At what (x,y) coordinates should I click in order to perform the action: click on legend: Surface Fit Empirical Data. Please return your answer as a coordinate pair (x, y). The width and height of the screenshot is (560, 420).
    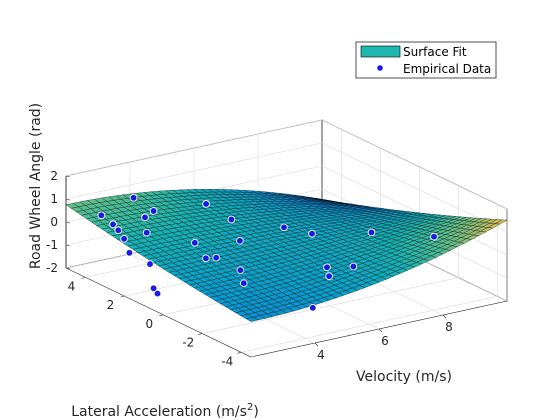
    Looking at the image, I should click on (426, 60).